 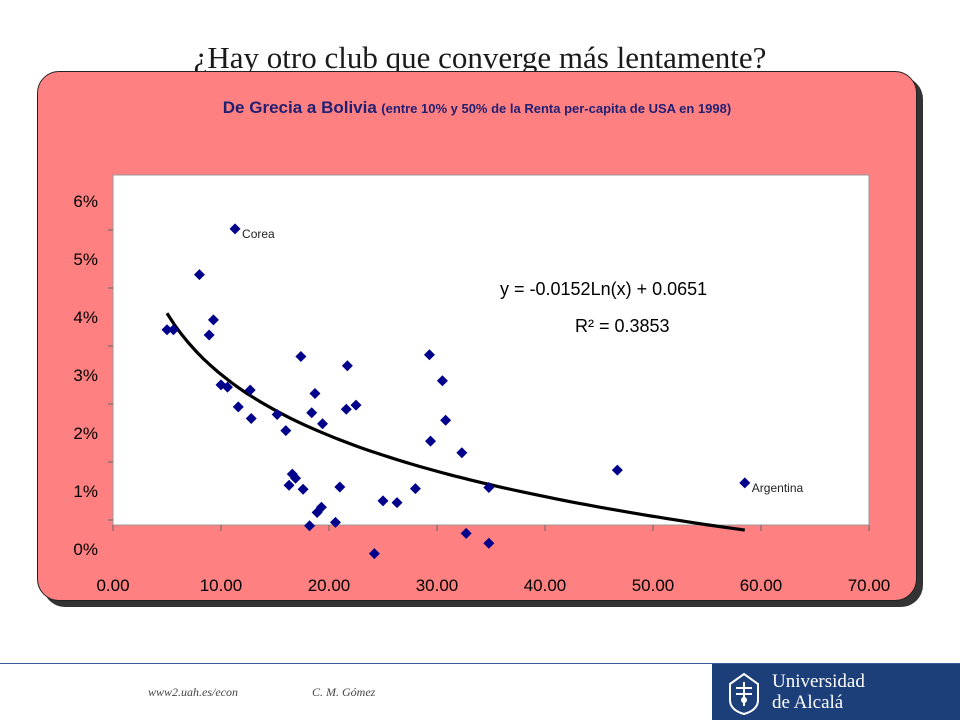 What do you see at coordinates (85, 433) in the screenshot?
I see `y-tick-label: 2%` at bounding box center [85, 433].